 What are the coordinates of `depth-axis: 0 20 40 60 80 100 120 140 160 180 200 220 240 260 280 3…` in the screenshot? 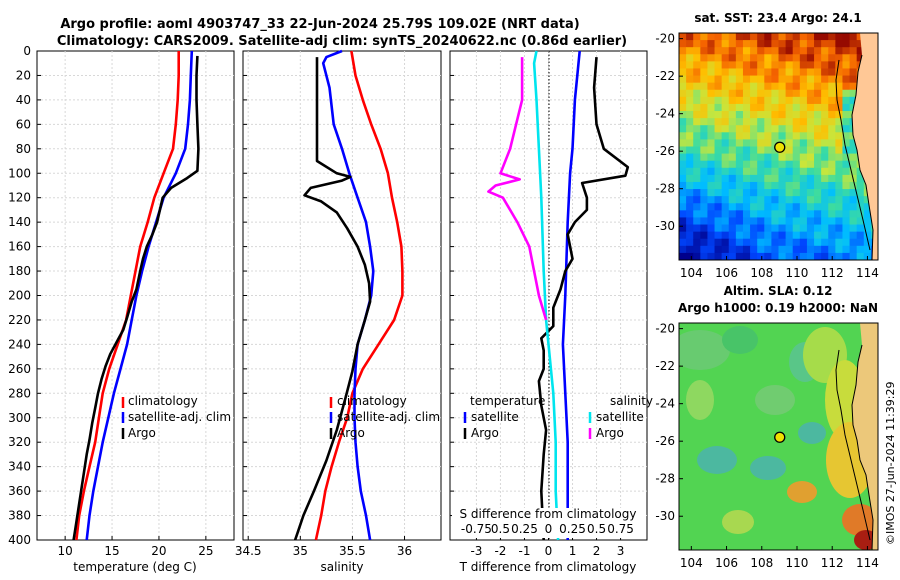 It's located at (19, 295).